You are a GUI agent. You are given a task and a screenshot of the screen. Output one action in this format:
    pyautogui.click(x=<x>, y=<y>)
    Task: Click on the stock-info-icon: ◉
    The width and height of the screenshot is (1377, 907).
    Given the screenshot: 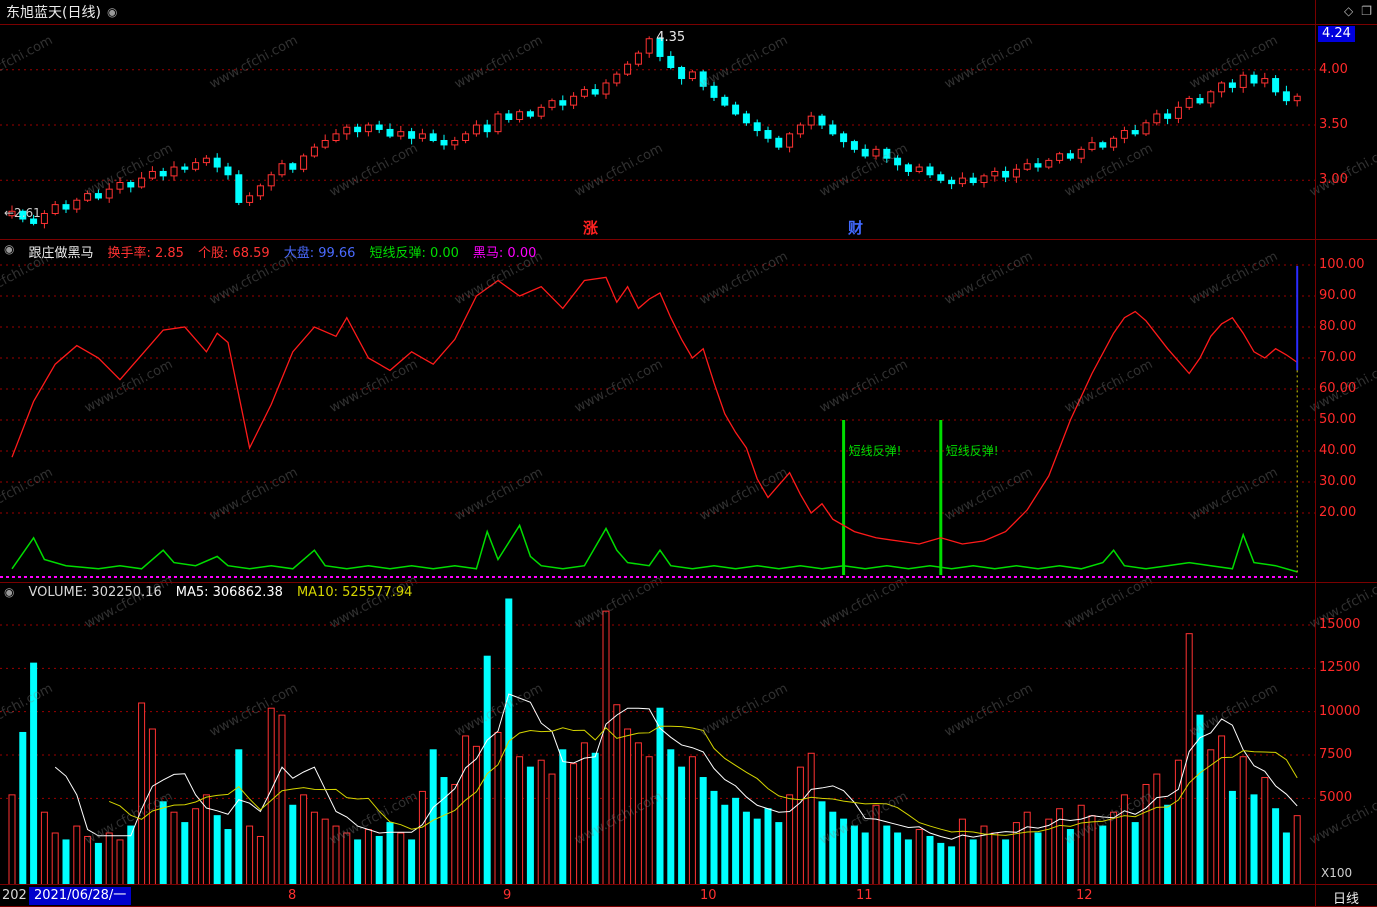 What is the action you would take?
    pyautogui.click(x=112, y=12)
    